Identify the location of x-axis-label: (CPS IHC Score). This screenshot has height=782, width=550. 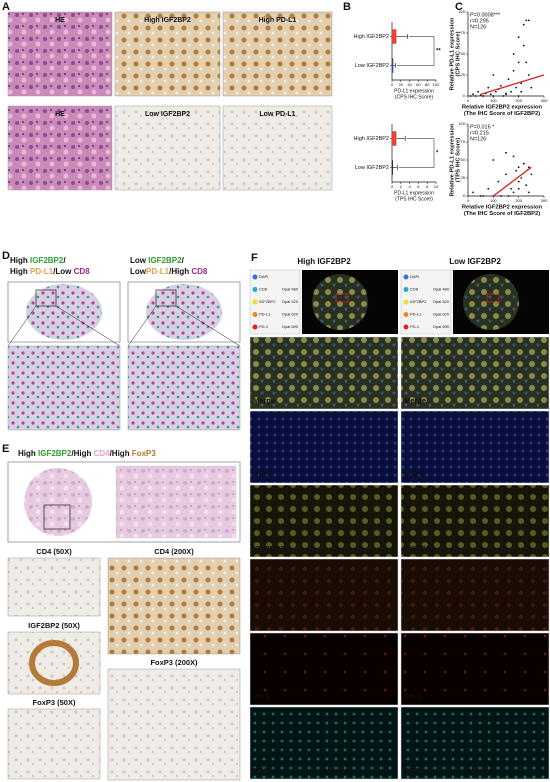
(414, 97).